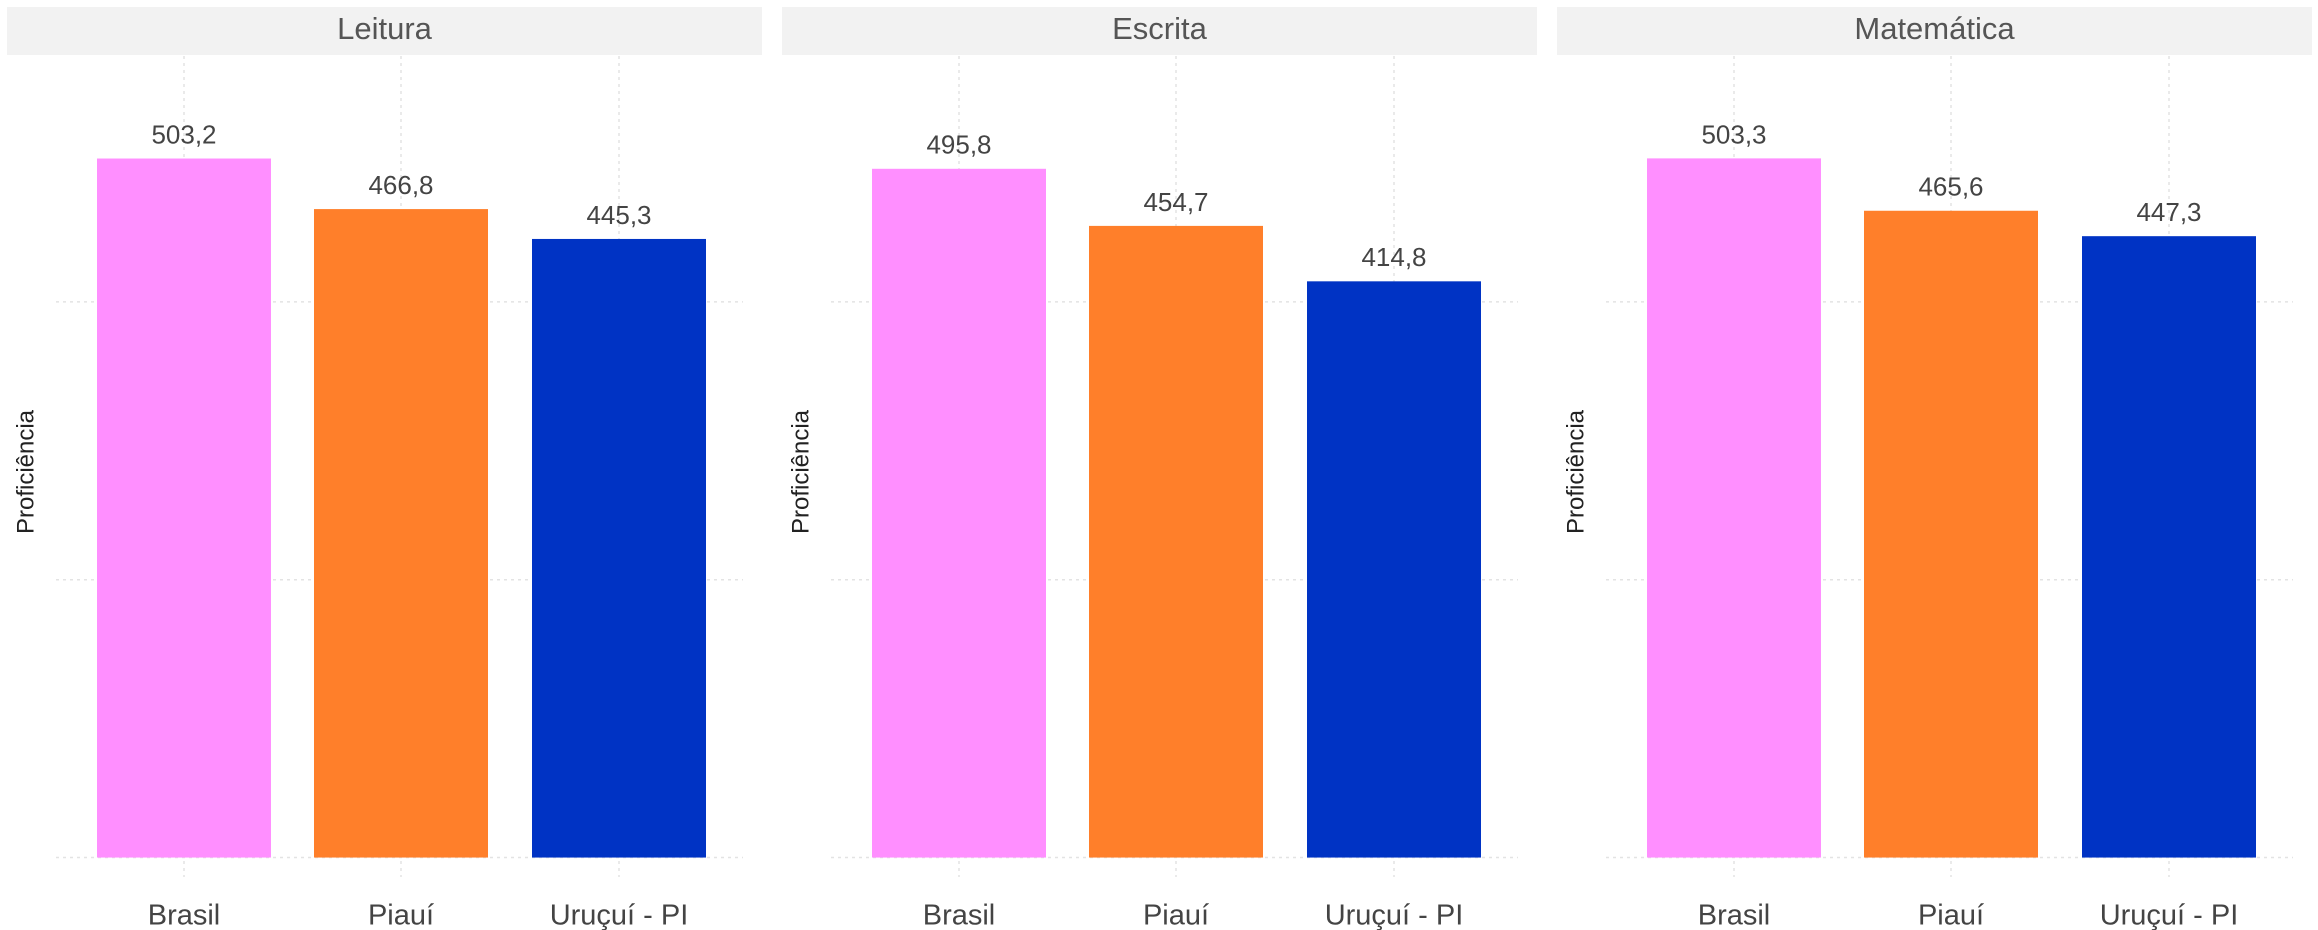  Describe the element at coordinates (385, 28) in the screenshot. I see `panel-title: Leitura` at that location.